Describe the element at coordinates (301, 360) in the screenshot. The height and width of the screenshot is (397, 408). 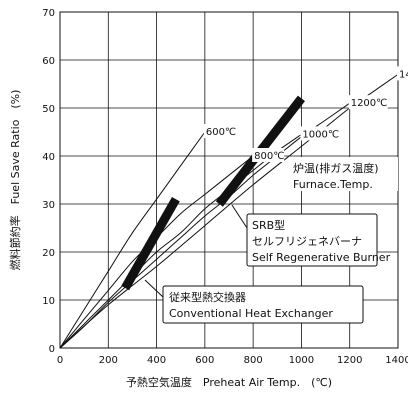
I see `x-tick-label-5: 1000` at that location.